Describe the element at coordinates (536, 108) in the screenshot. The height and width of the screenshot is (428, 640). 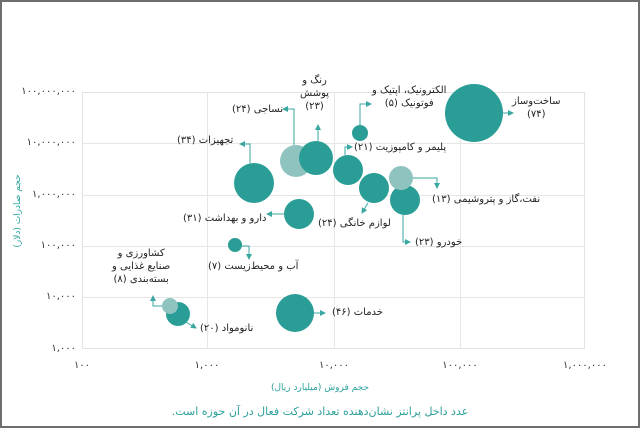
I see `label-construction: ساخت‌وساز (۷۴)` at that location.